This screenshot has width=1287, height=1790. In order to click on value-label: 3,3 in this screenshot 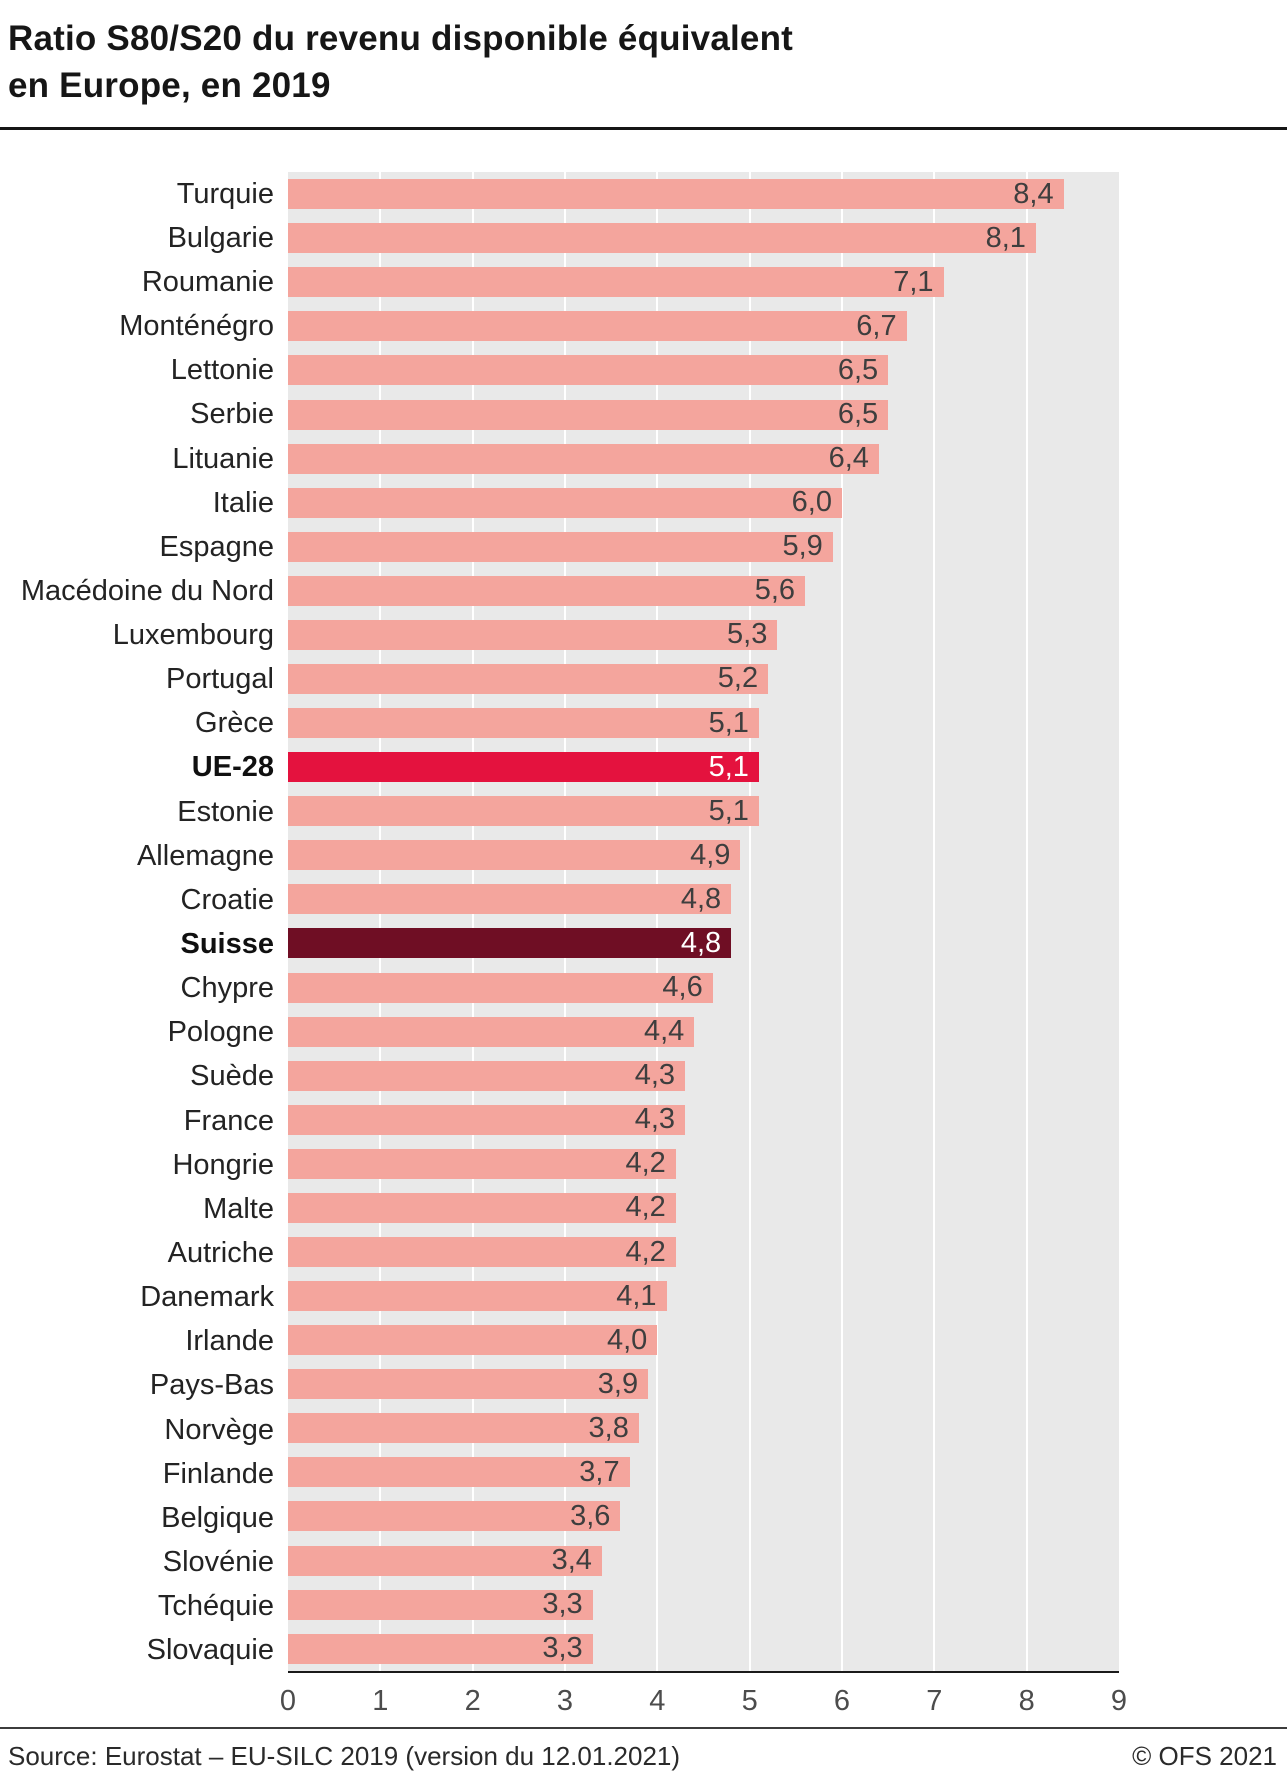, I will do `click(562, 1604)`.